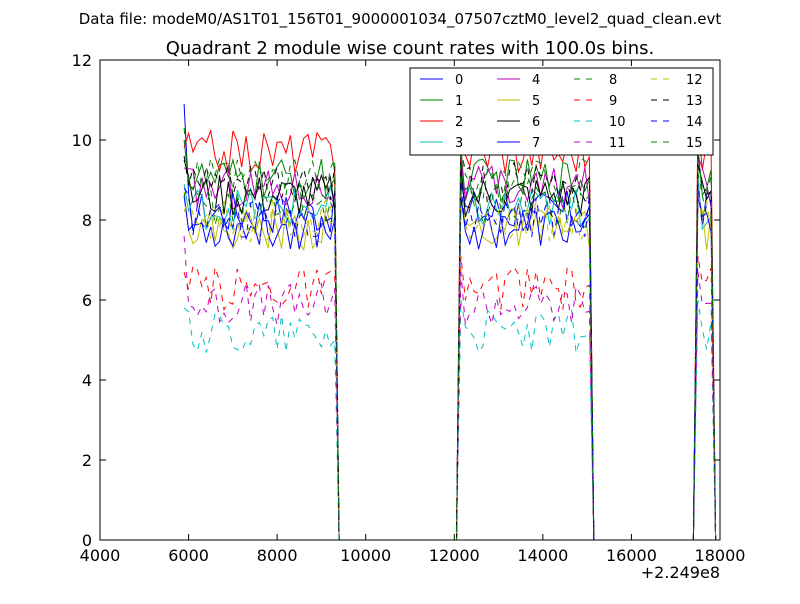 The width and height of the screenshot is (800, 604). What do you see at coordinates (87, 300) in the screenshot?
I see `y-tick-label: 6` at bounding box center [87, 300].